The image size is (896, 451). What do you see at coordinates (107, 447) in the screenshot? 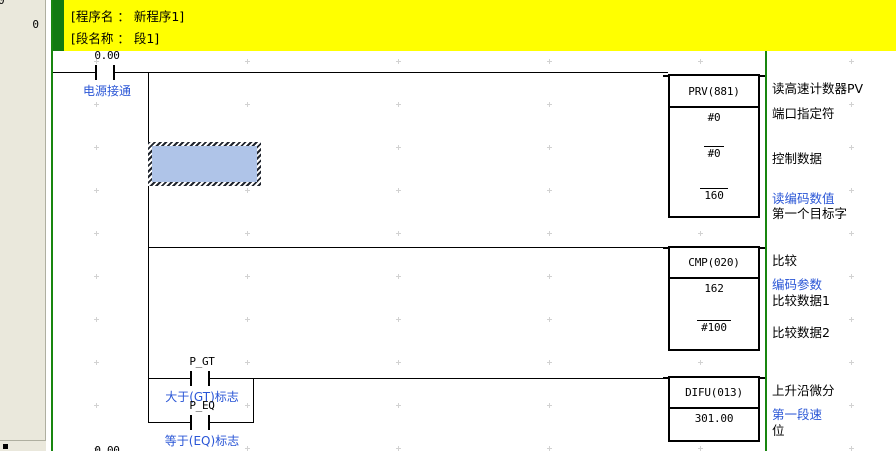
I see `contact-address: 0.00` at bounding box center [107, 447].